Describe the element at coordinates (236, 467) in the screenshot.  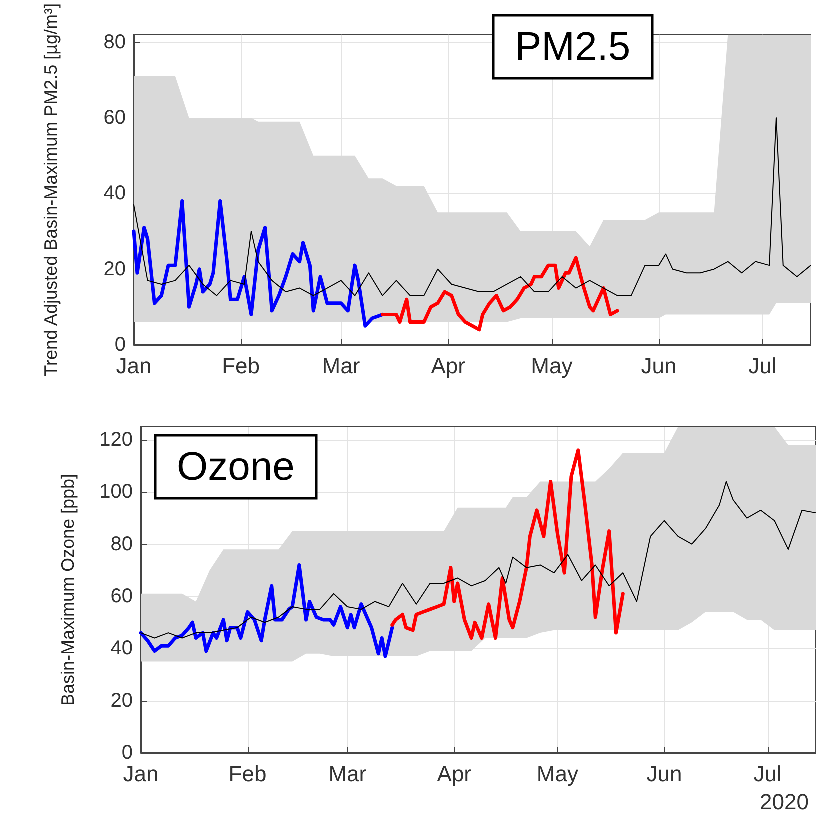
I see `chart-title: Ozone` at that location.